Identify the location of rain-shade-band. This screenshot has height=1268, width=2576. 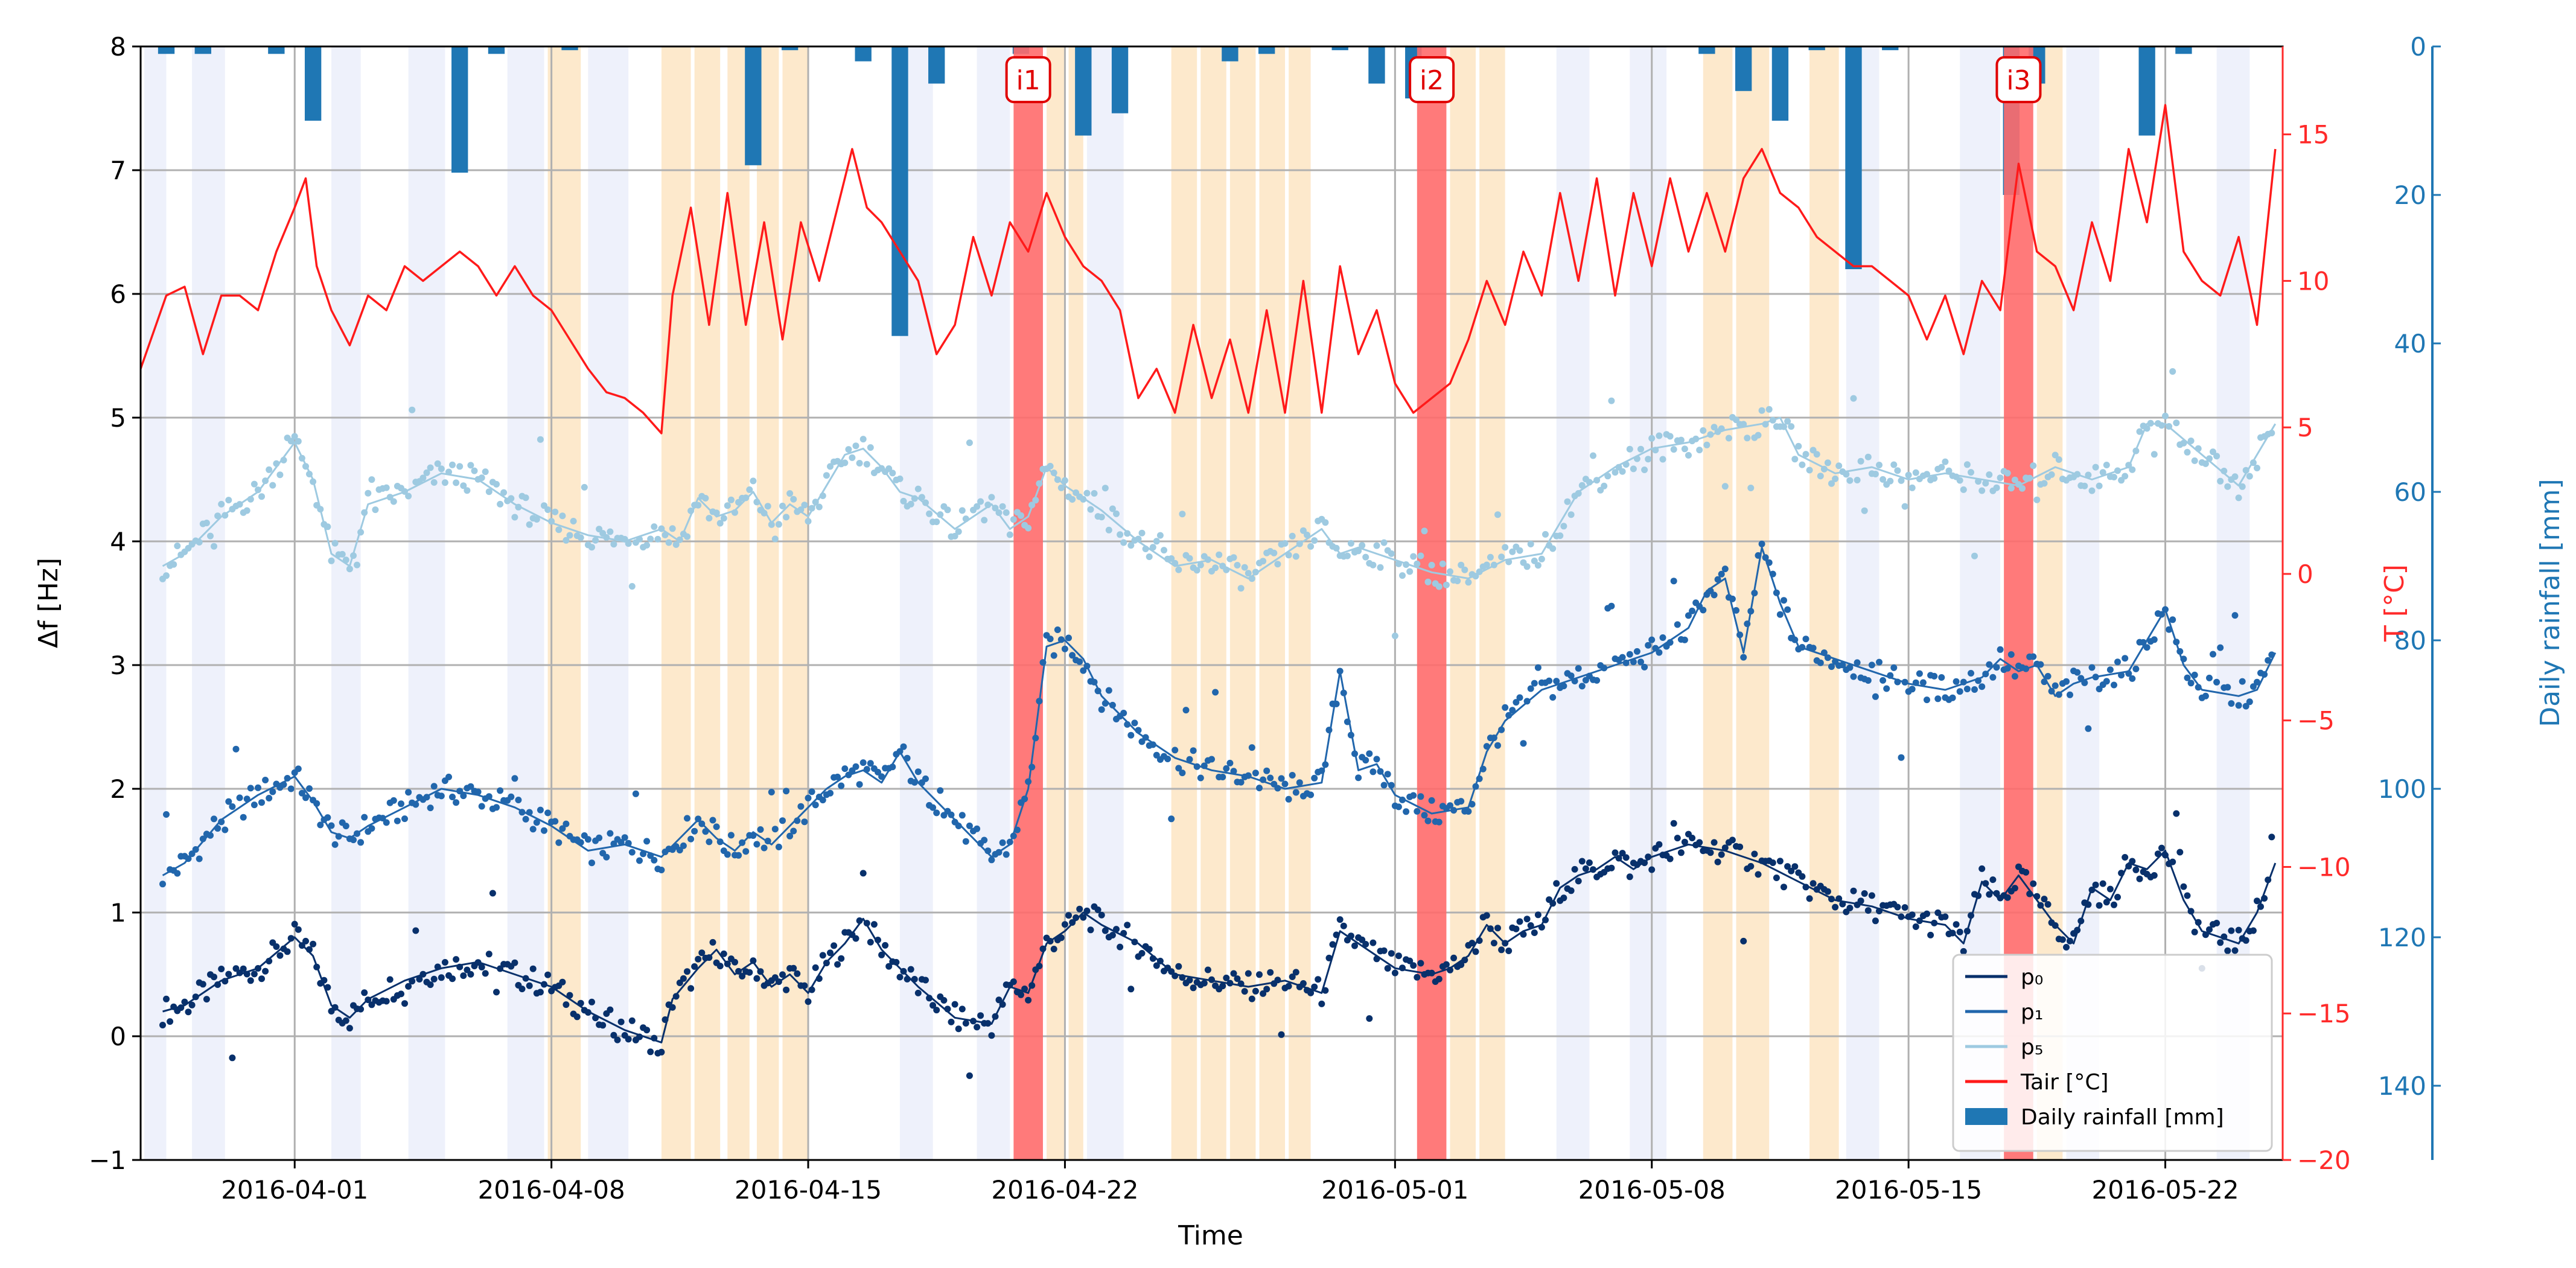
(1718, 603).